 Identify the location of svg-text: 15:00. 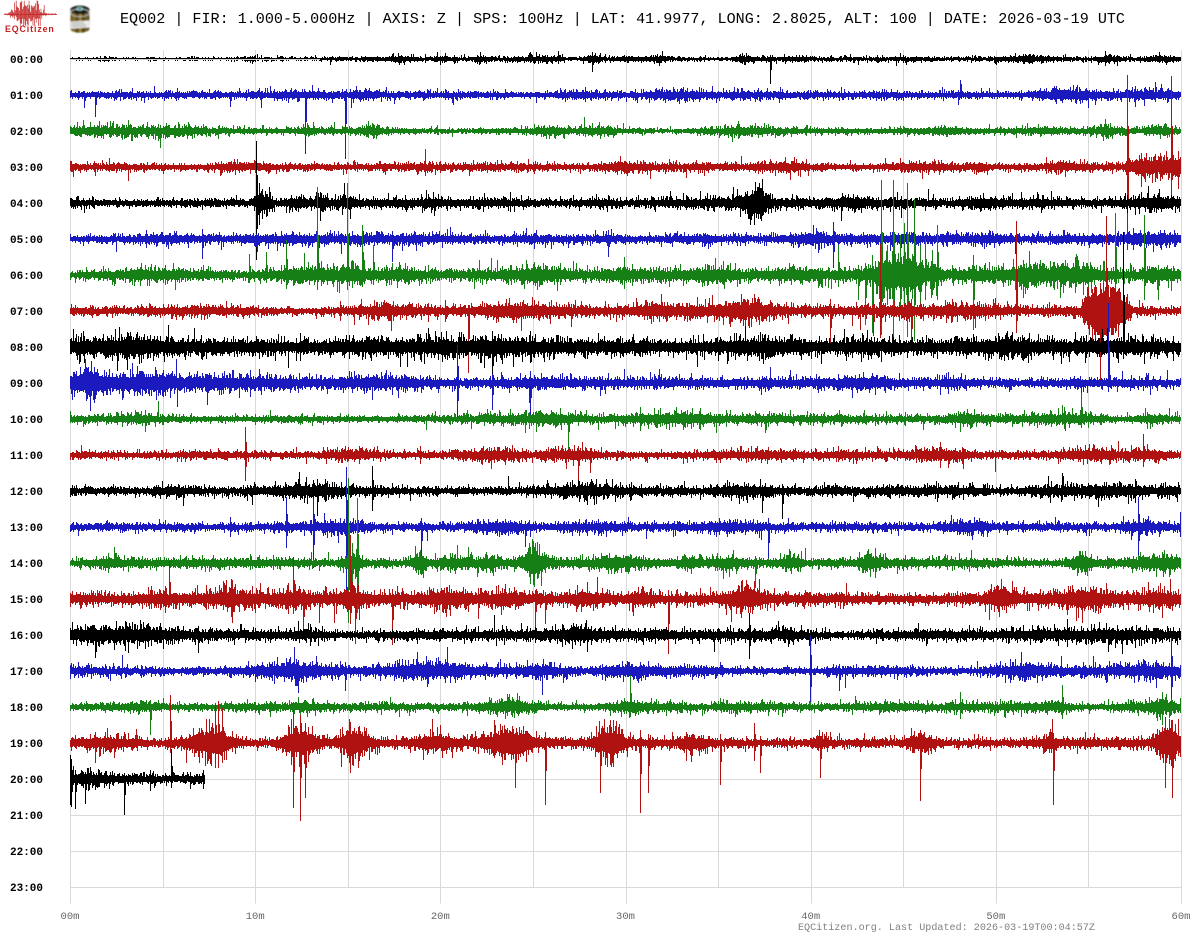
(26, 601).